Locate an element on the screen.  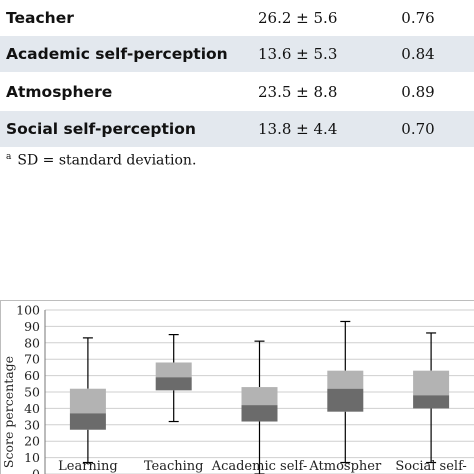
y-tick-label: 40 is located at coordinates (32, 408).